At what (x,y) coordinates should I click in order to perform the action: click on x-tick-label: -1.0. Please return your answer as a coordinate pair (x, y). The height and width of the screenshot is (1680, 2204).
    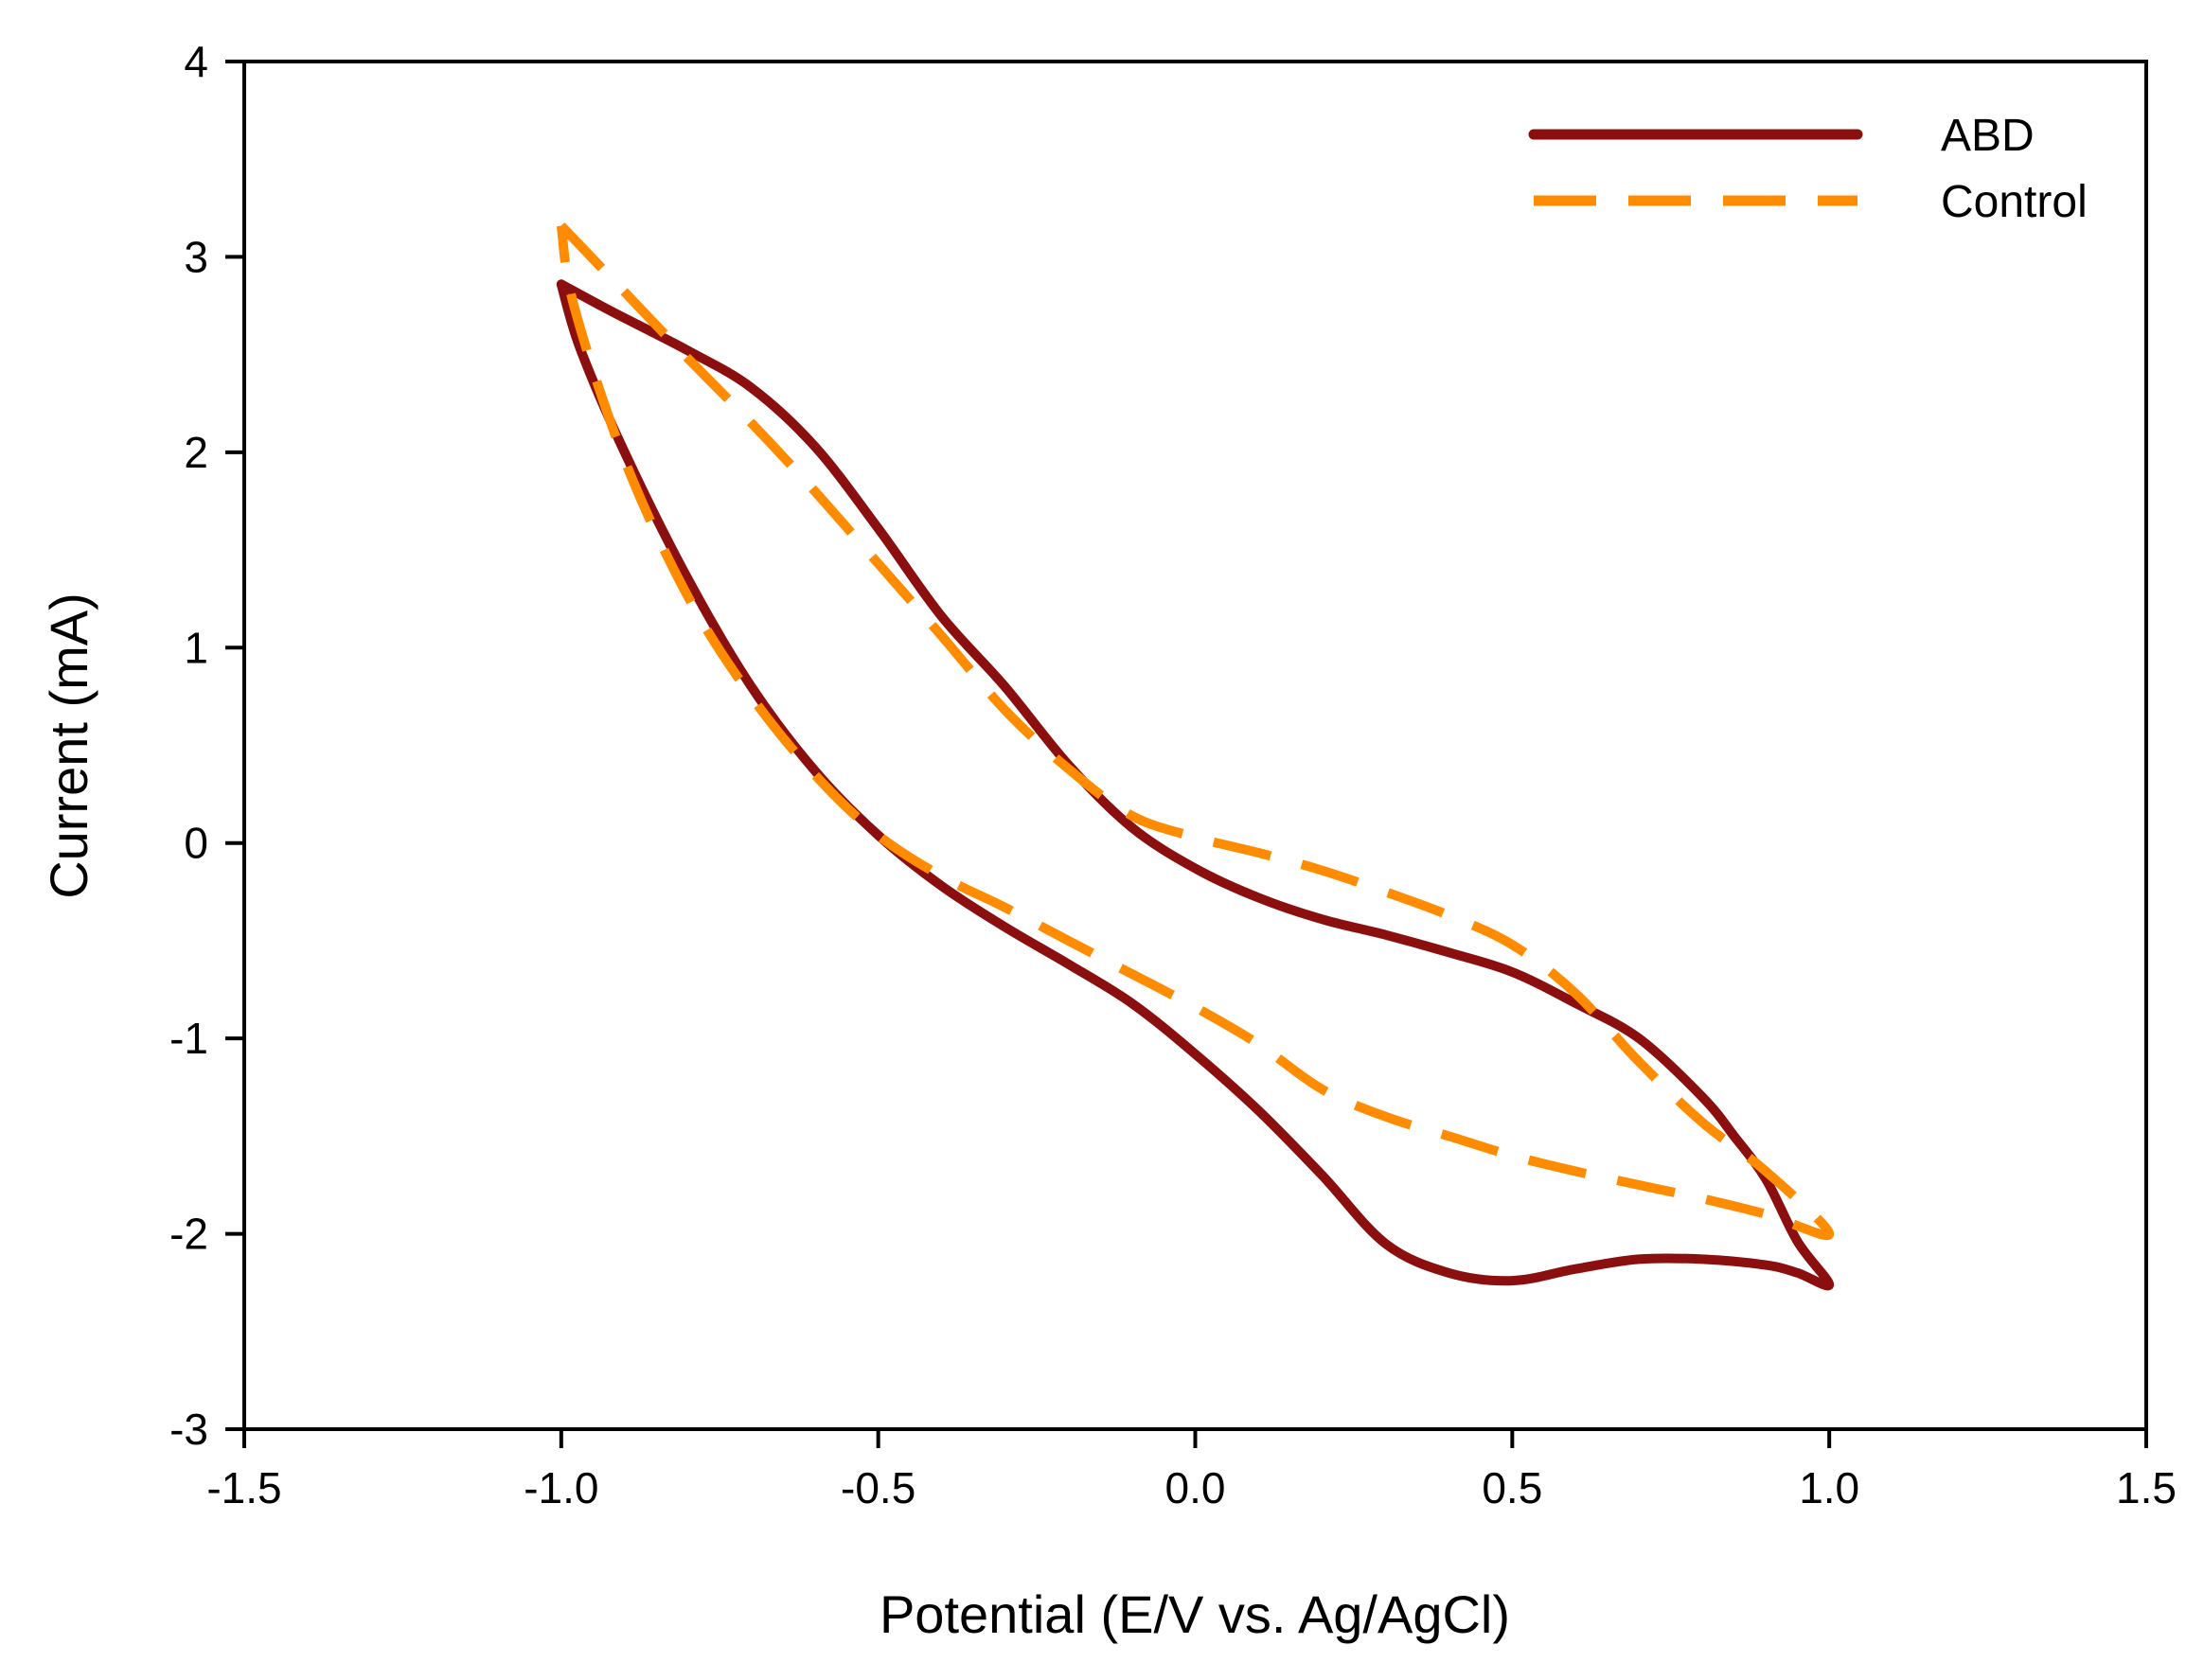
    Looking at the image, I should click on (561, 1487).